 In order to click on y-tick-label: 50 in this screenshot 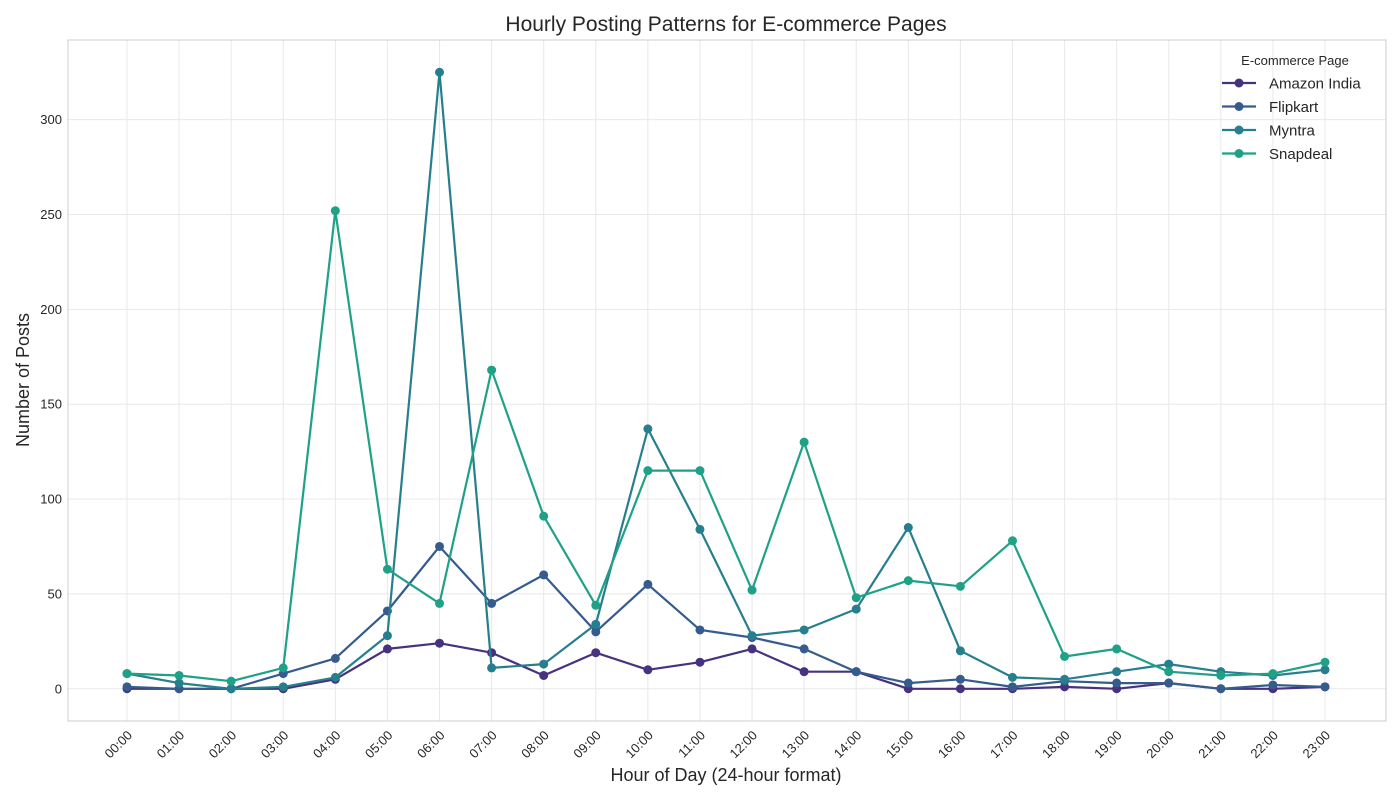, I will do `click(55, 593)`.